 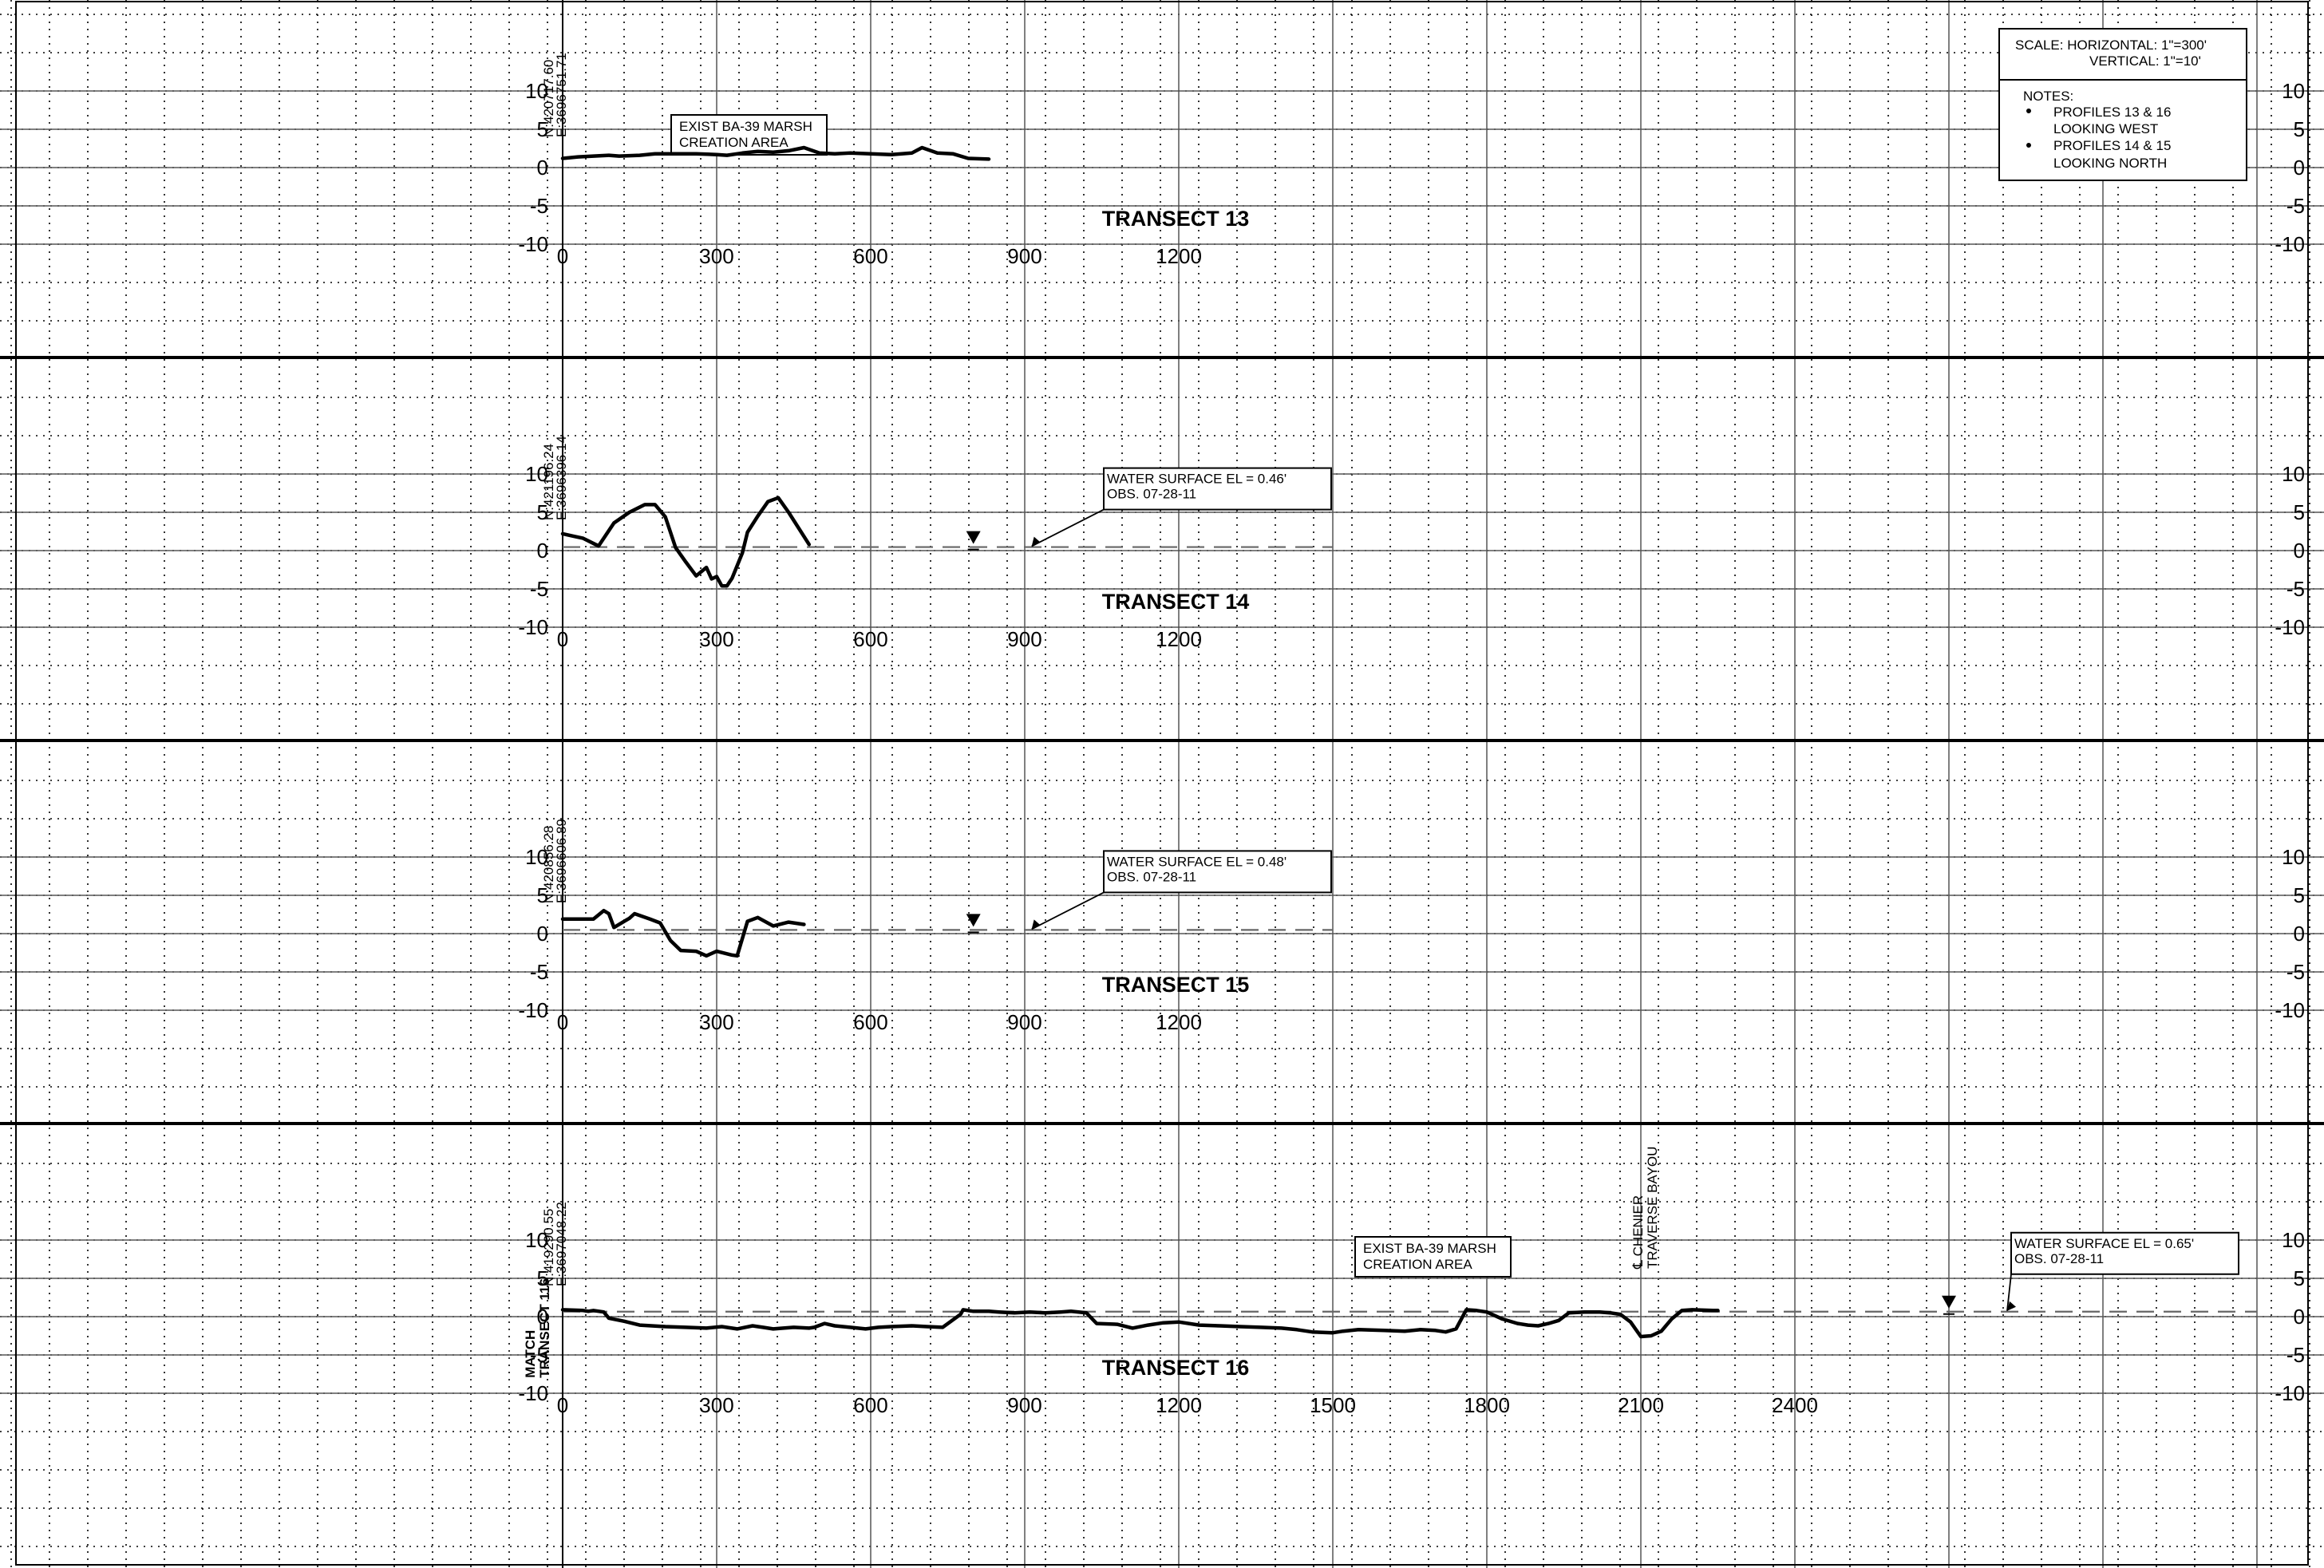 What do you see at coordinates (1795, 1405) in the screenshot?
I see `x-tick-label: 2400` at bounding box center [1795, 1405].